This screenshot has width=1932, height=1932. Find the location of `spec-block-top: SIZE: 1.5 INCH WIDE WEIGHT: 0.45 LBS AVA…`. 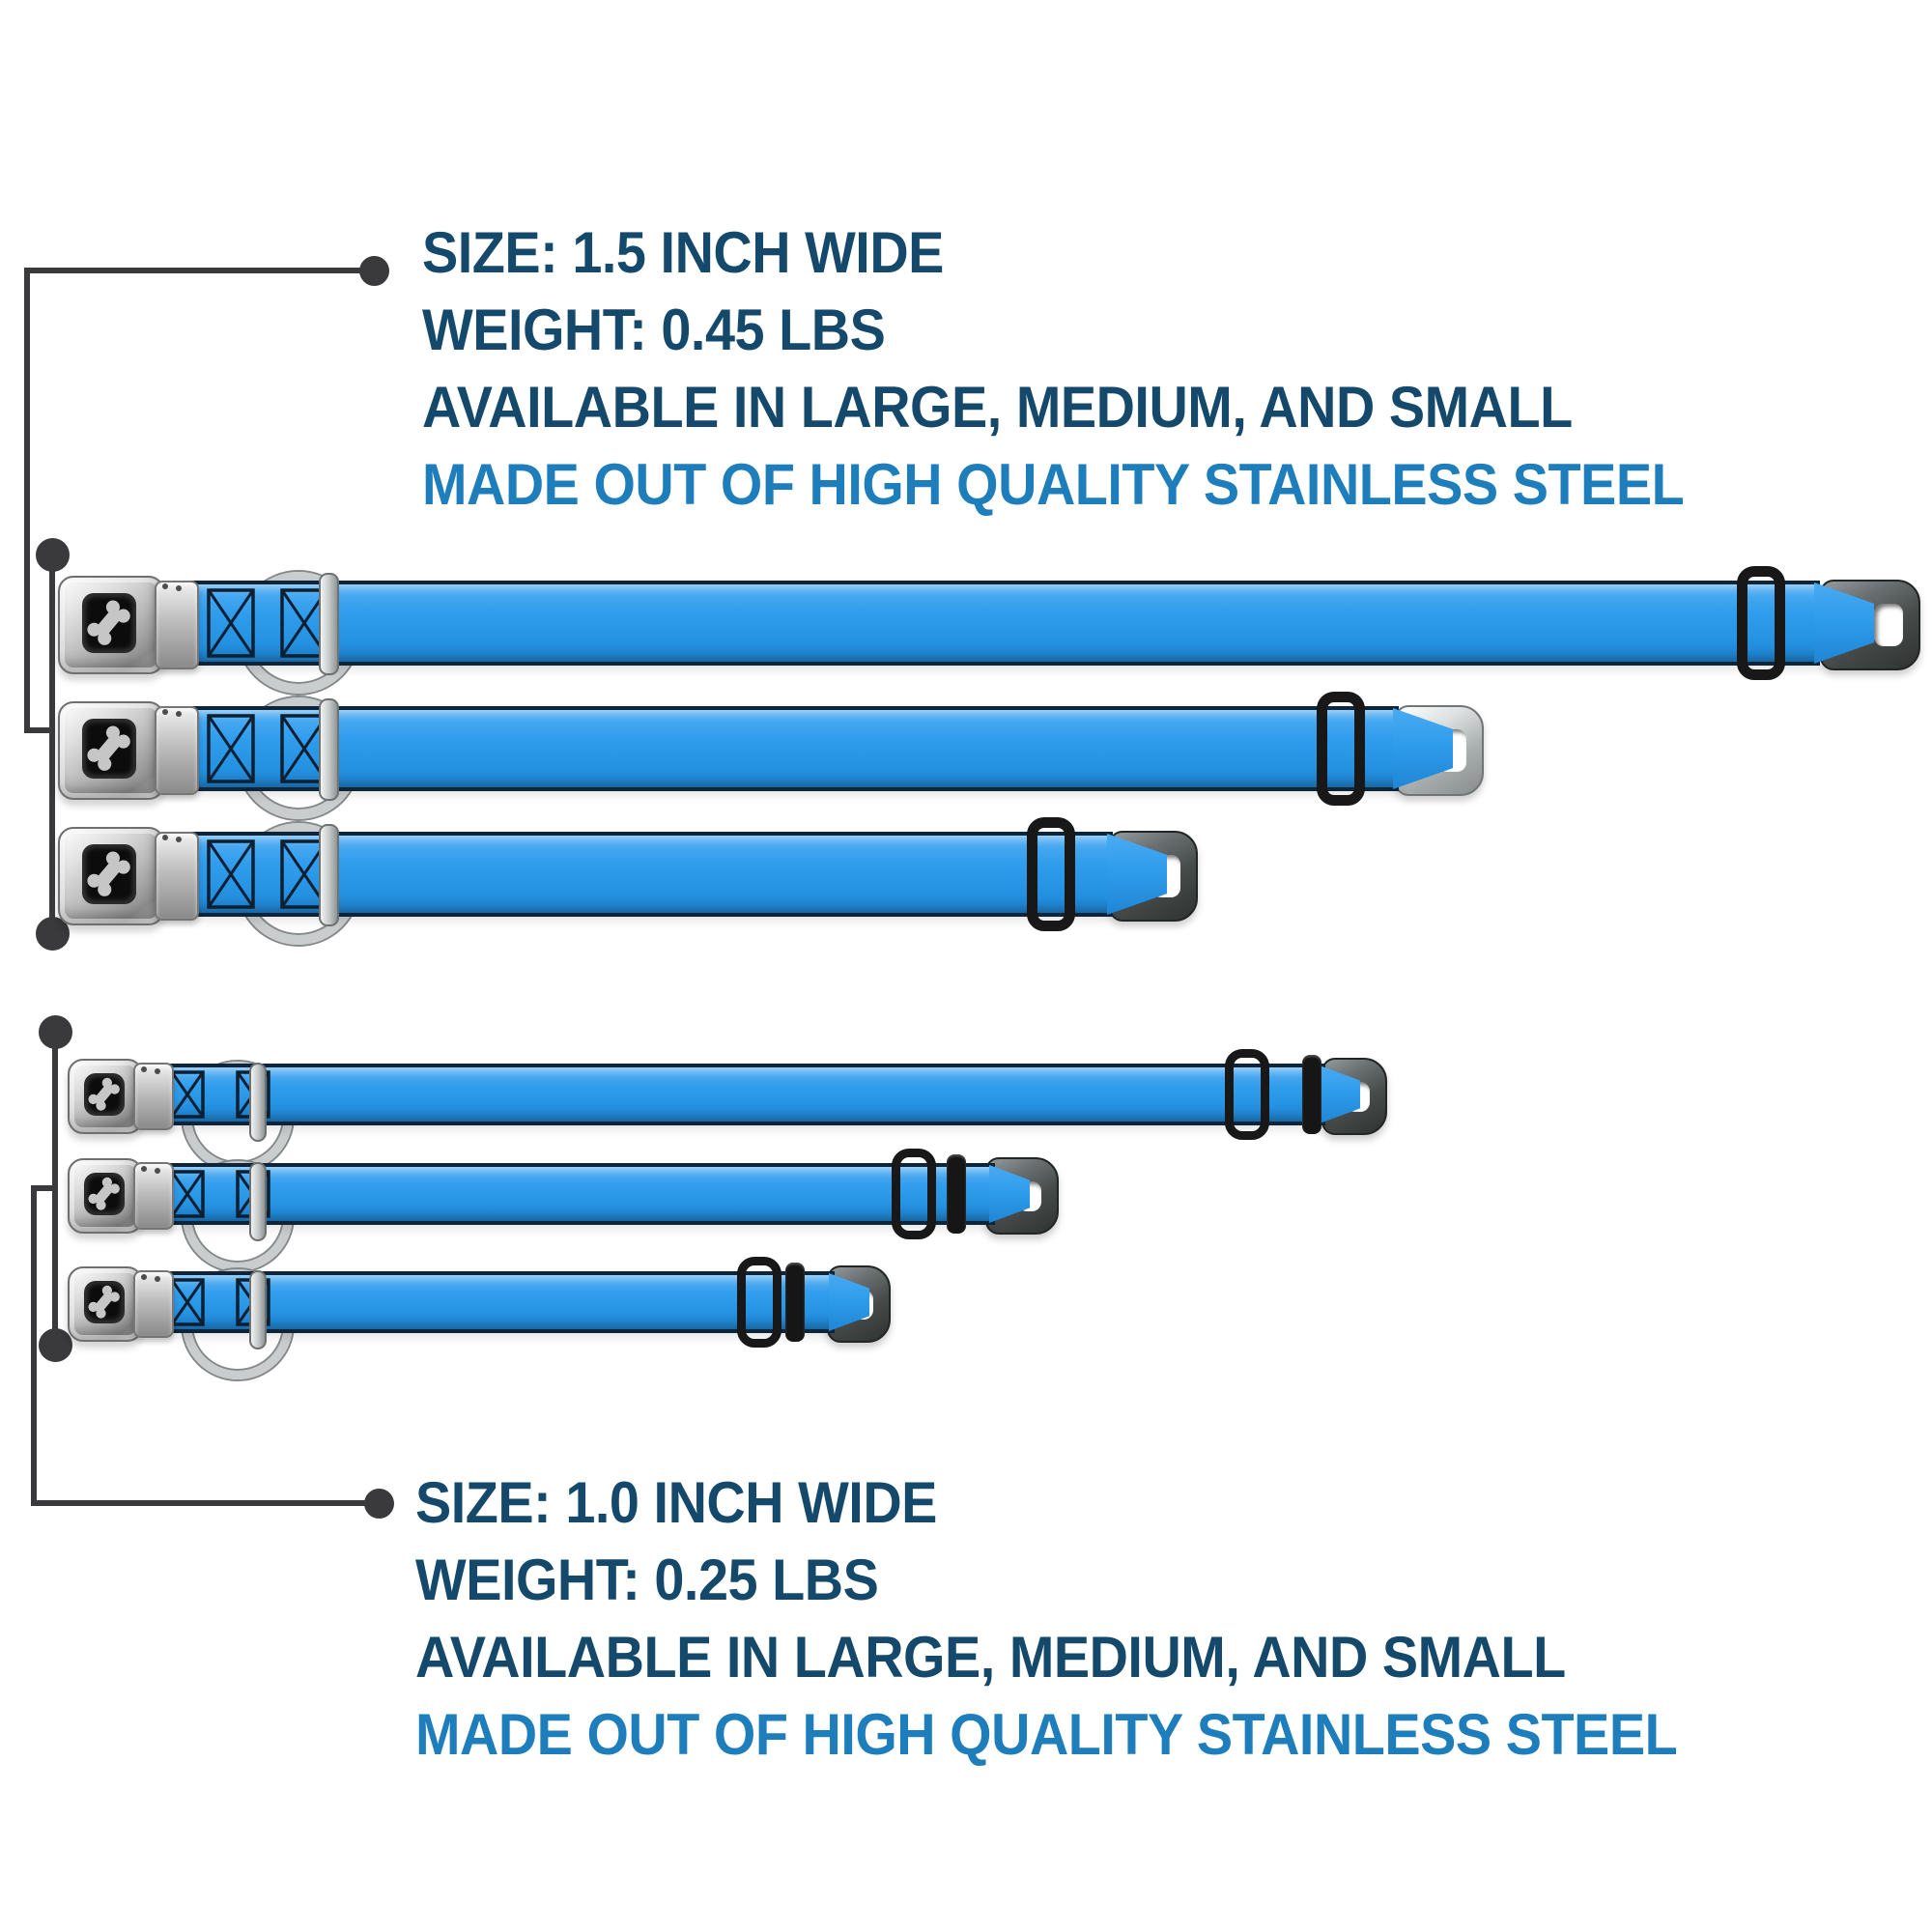

spec-block-top: SIZE: 1.5 INCH WIDE WEIGHT: 0.45 LBS AVA… is located at coordinates (1100, 369).